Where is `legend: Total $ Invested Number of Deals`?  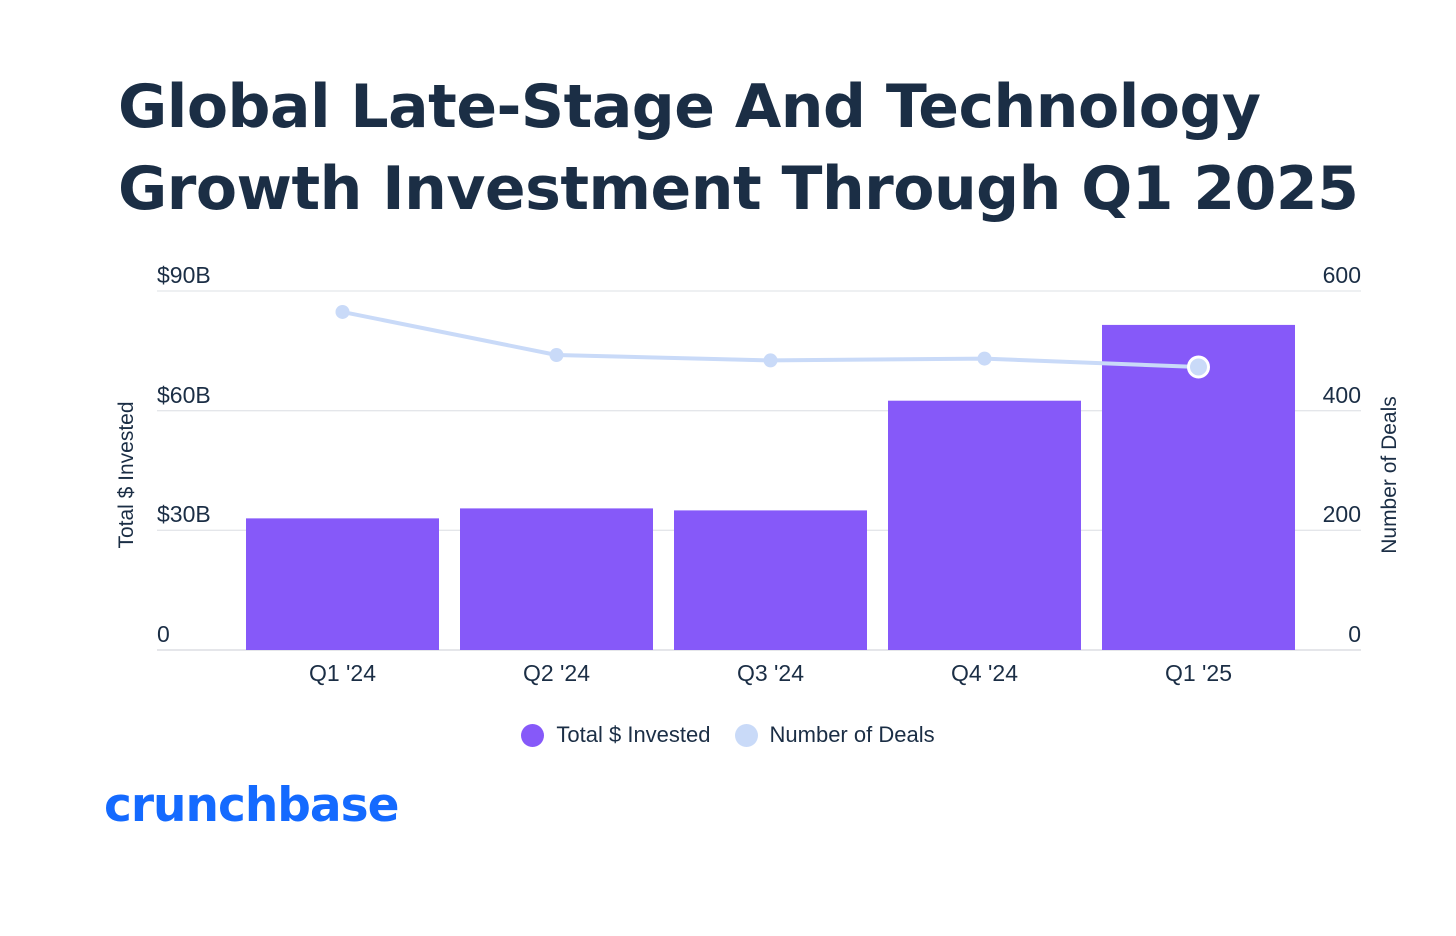
legend: Total $ Invested Number of Deals is located at coordinates (728, 735).